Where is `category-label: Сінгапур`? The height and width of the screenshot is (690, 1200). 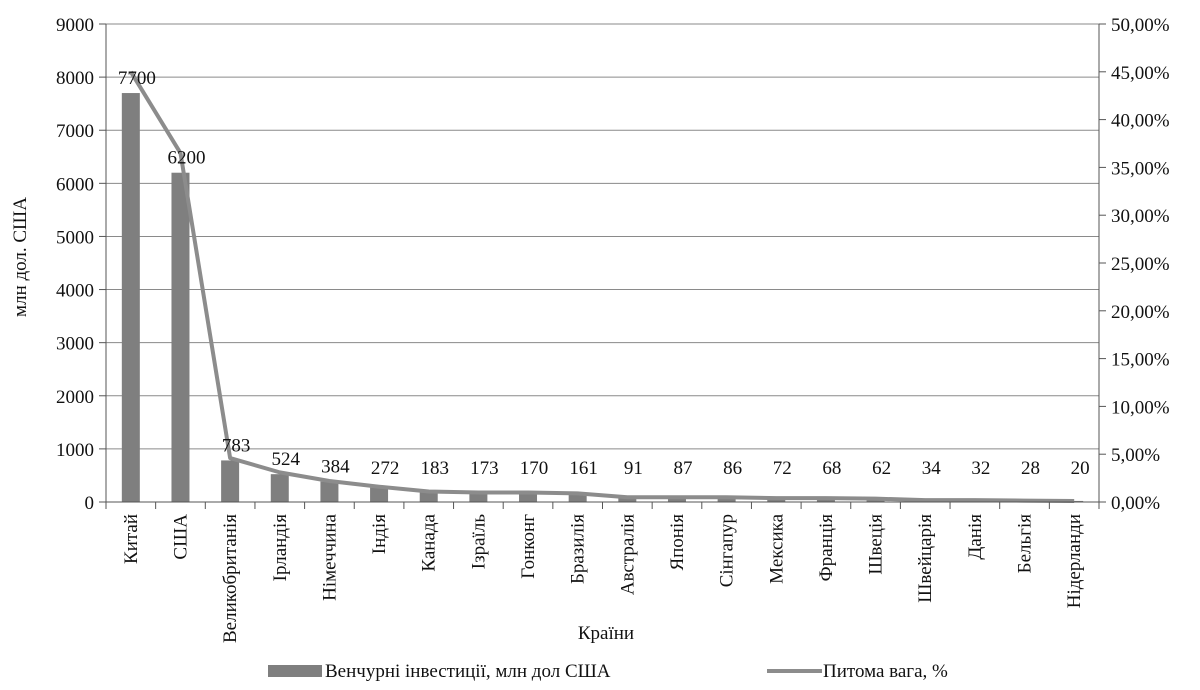 category-label: Сінгапур is located at coordinates (727, 550).